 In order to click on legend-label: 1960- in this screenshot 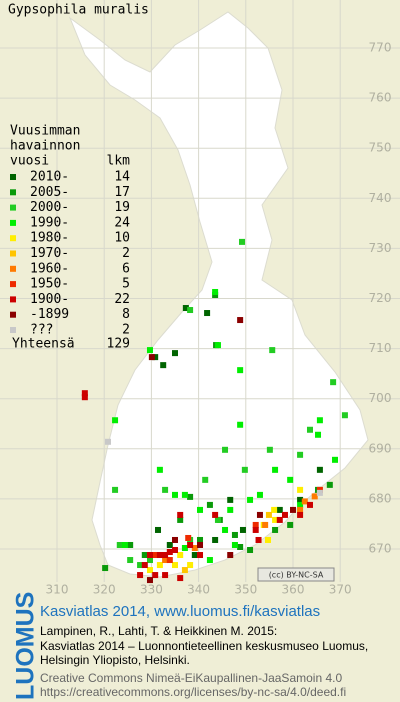, I will do `click(49, 268)`.